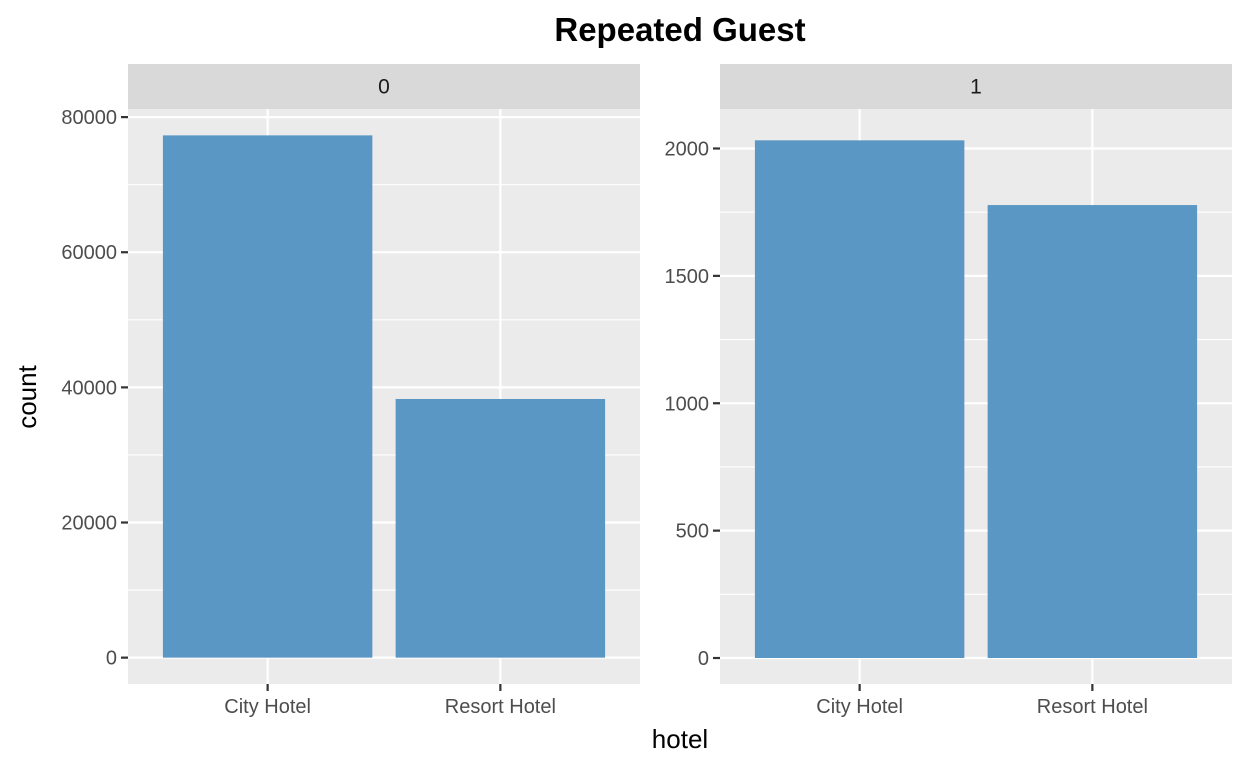  I want to click on y-tick-label: 1000, so click(687, 404).